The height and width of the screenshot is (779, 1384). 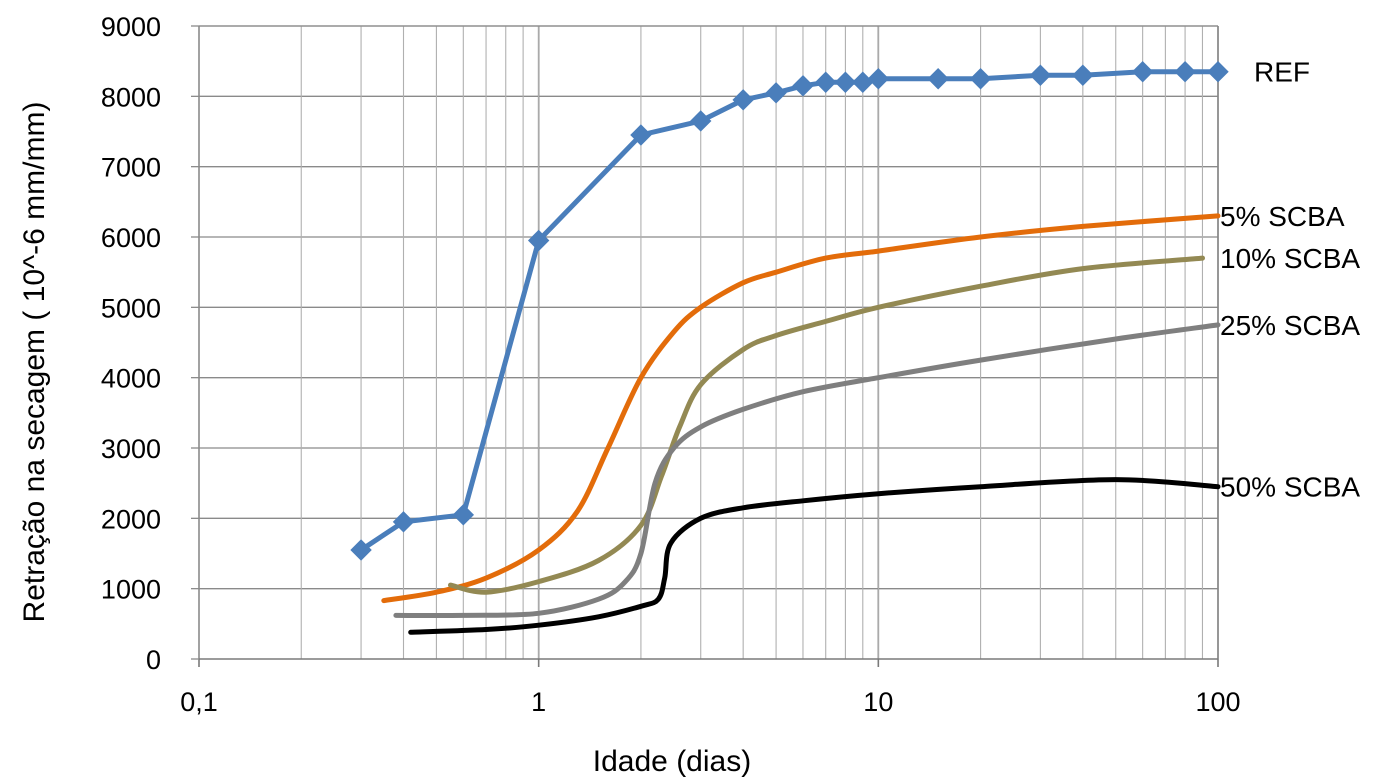 I want to click on x-tick-label: 100, so click(x=1217, y=702).